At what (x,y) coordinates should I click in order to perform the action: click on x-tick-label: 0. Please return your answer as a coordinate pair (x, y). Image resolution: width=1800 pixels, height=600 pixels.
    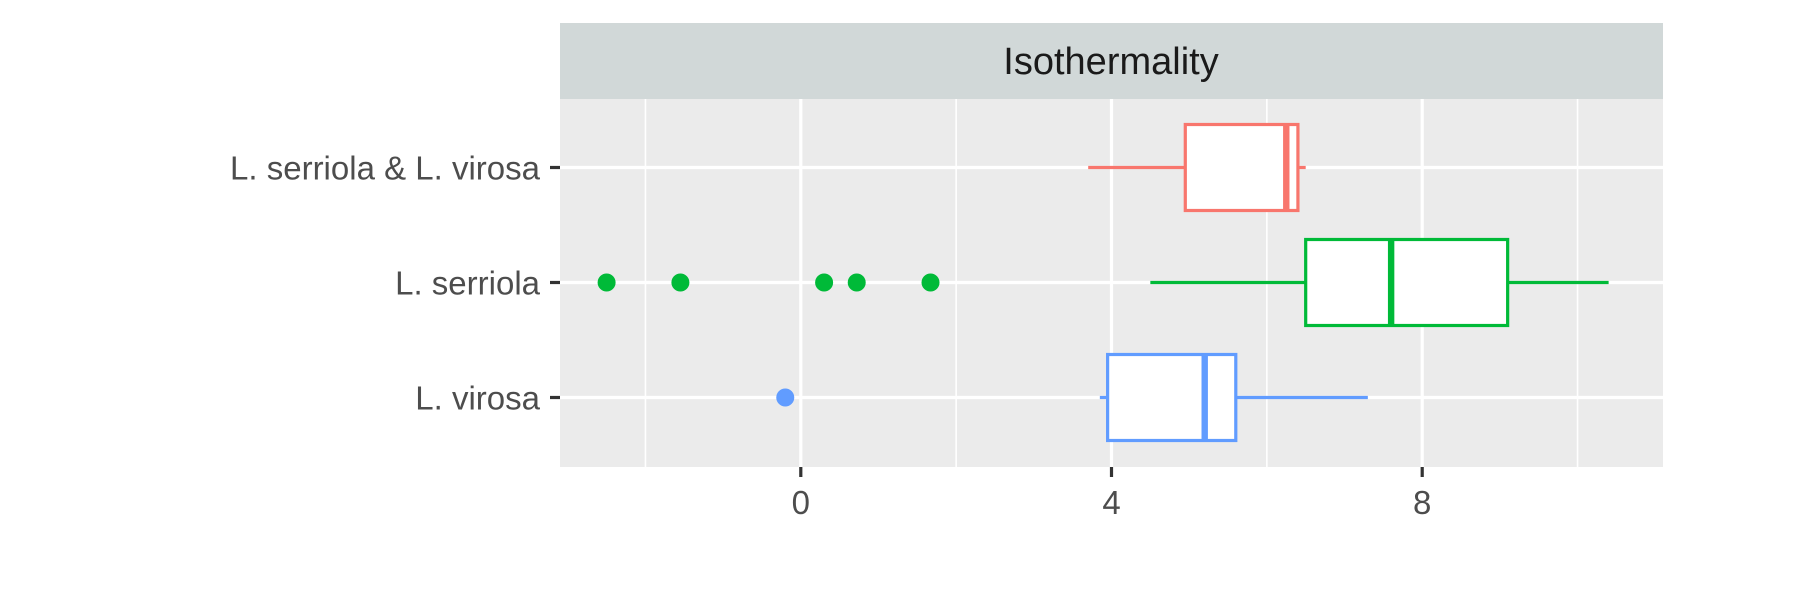
    Looking at the image, I should click on (801, 502).